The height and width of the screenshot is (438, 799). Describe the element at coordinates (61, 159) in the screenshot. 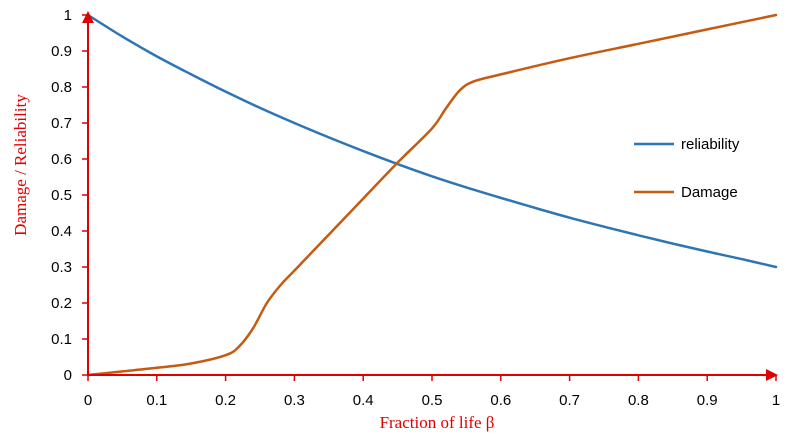

I see `y-tick-label: 0.6` at that location.